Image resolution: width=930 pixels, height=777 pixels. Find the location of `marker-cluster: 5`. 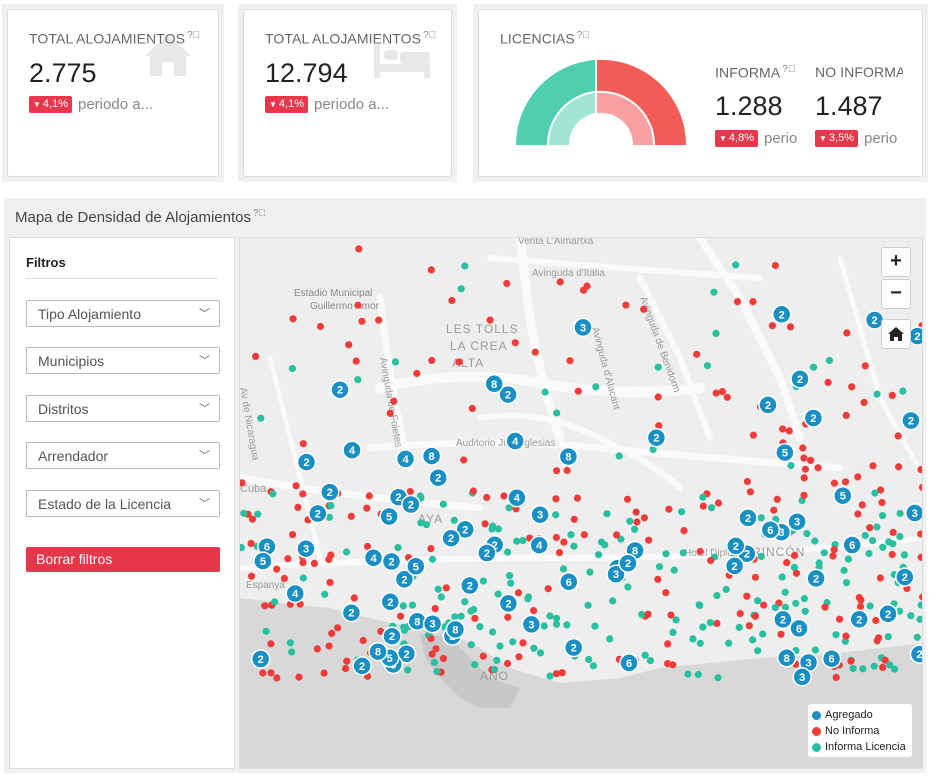

marker-cluster: 5 is located at coordinates (785, 452).